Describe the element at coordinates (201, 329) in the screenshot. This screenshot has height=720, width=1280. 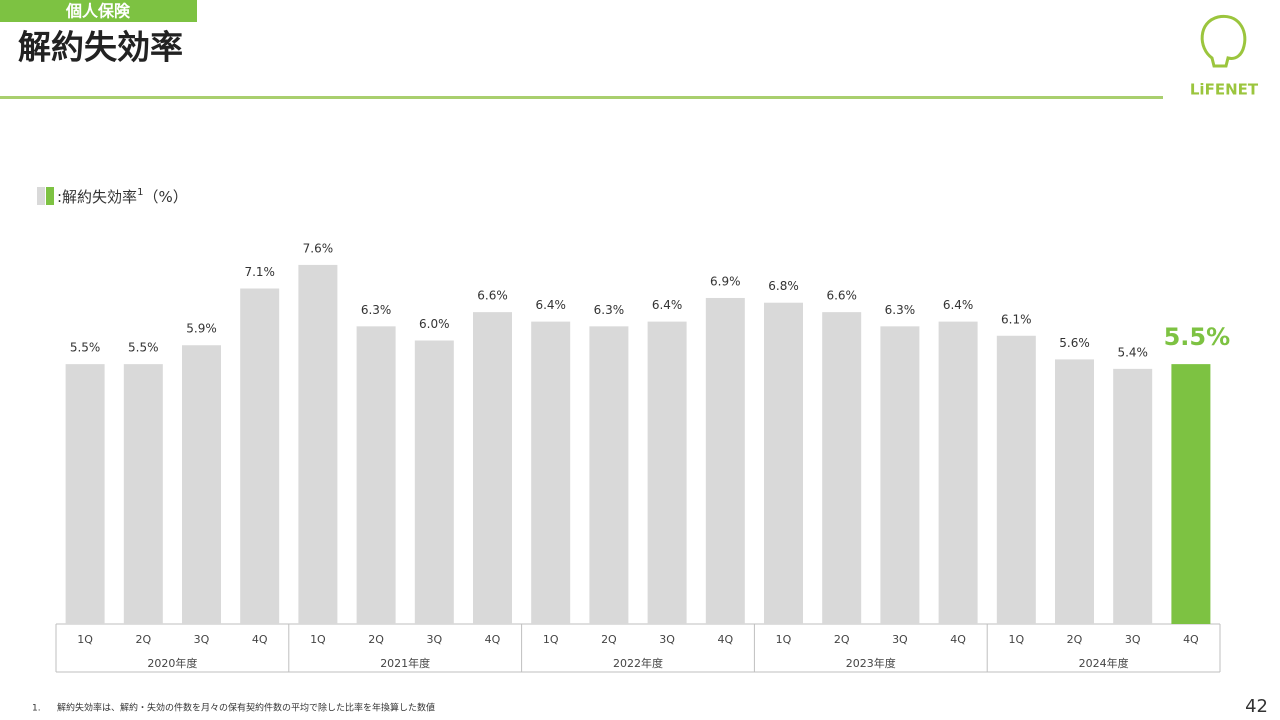
I see `value-label: 5.9%` at that location.